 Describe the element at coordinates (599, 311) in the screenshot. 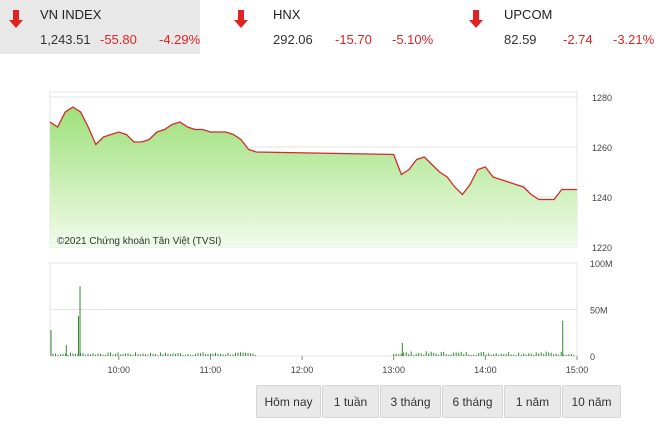

I see `volume-tick-label: 50M` at that location.